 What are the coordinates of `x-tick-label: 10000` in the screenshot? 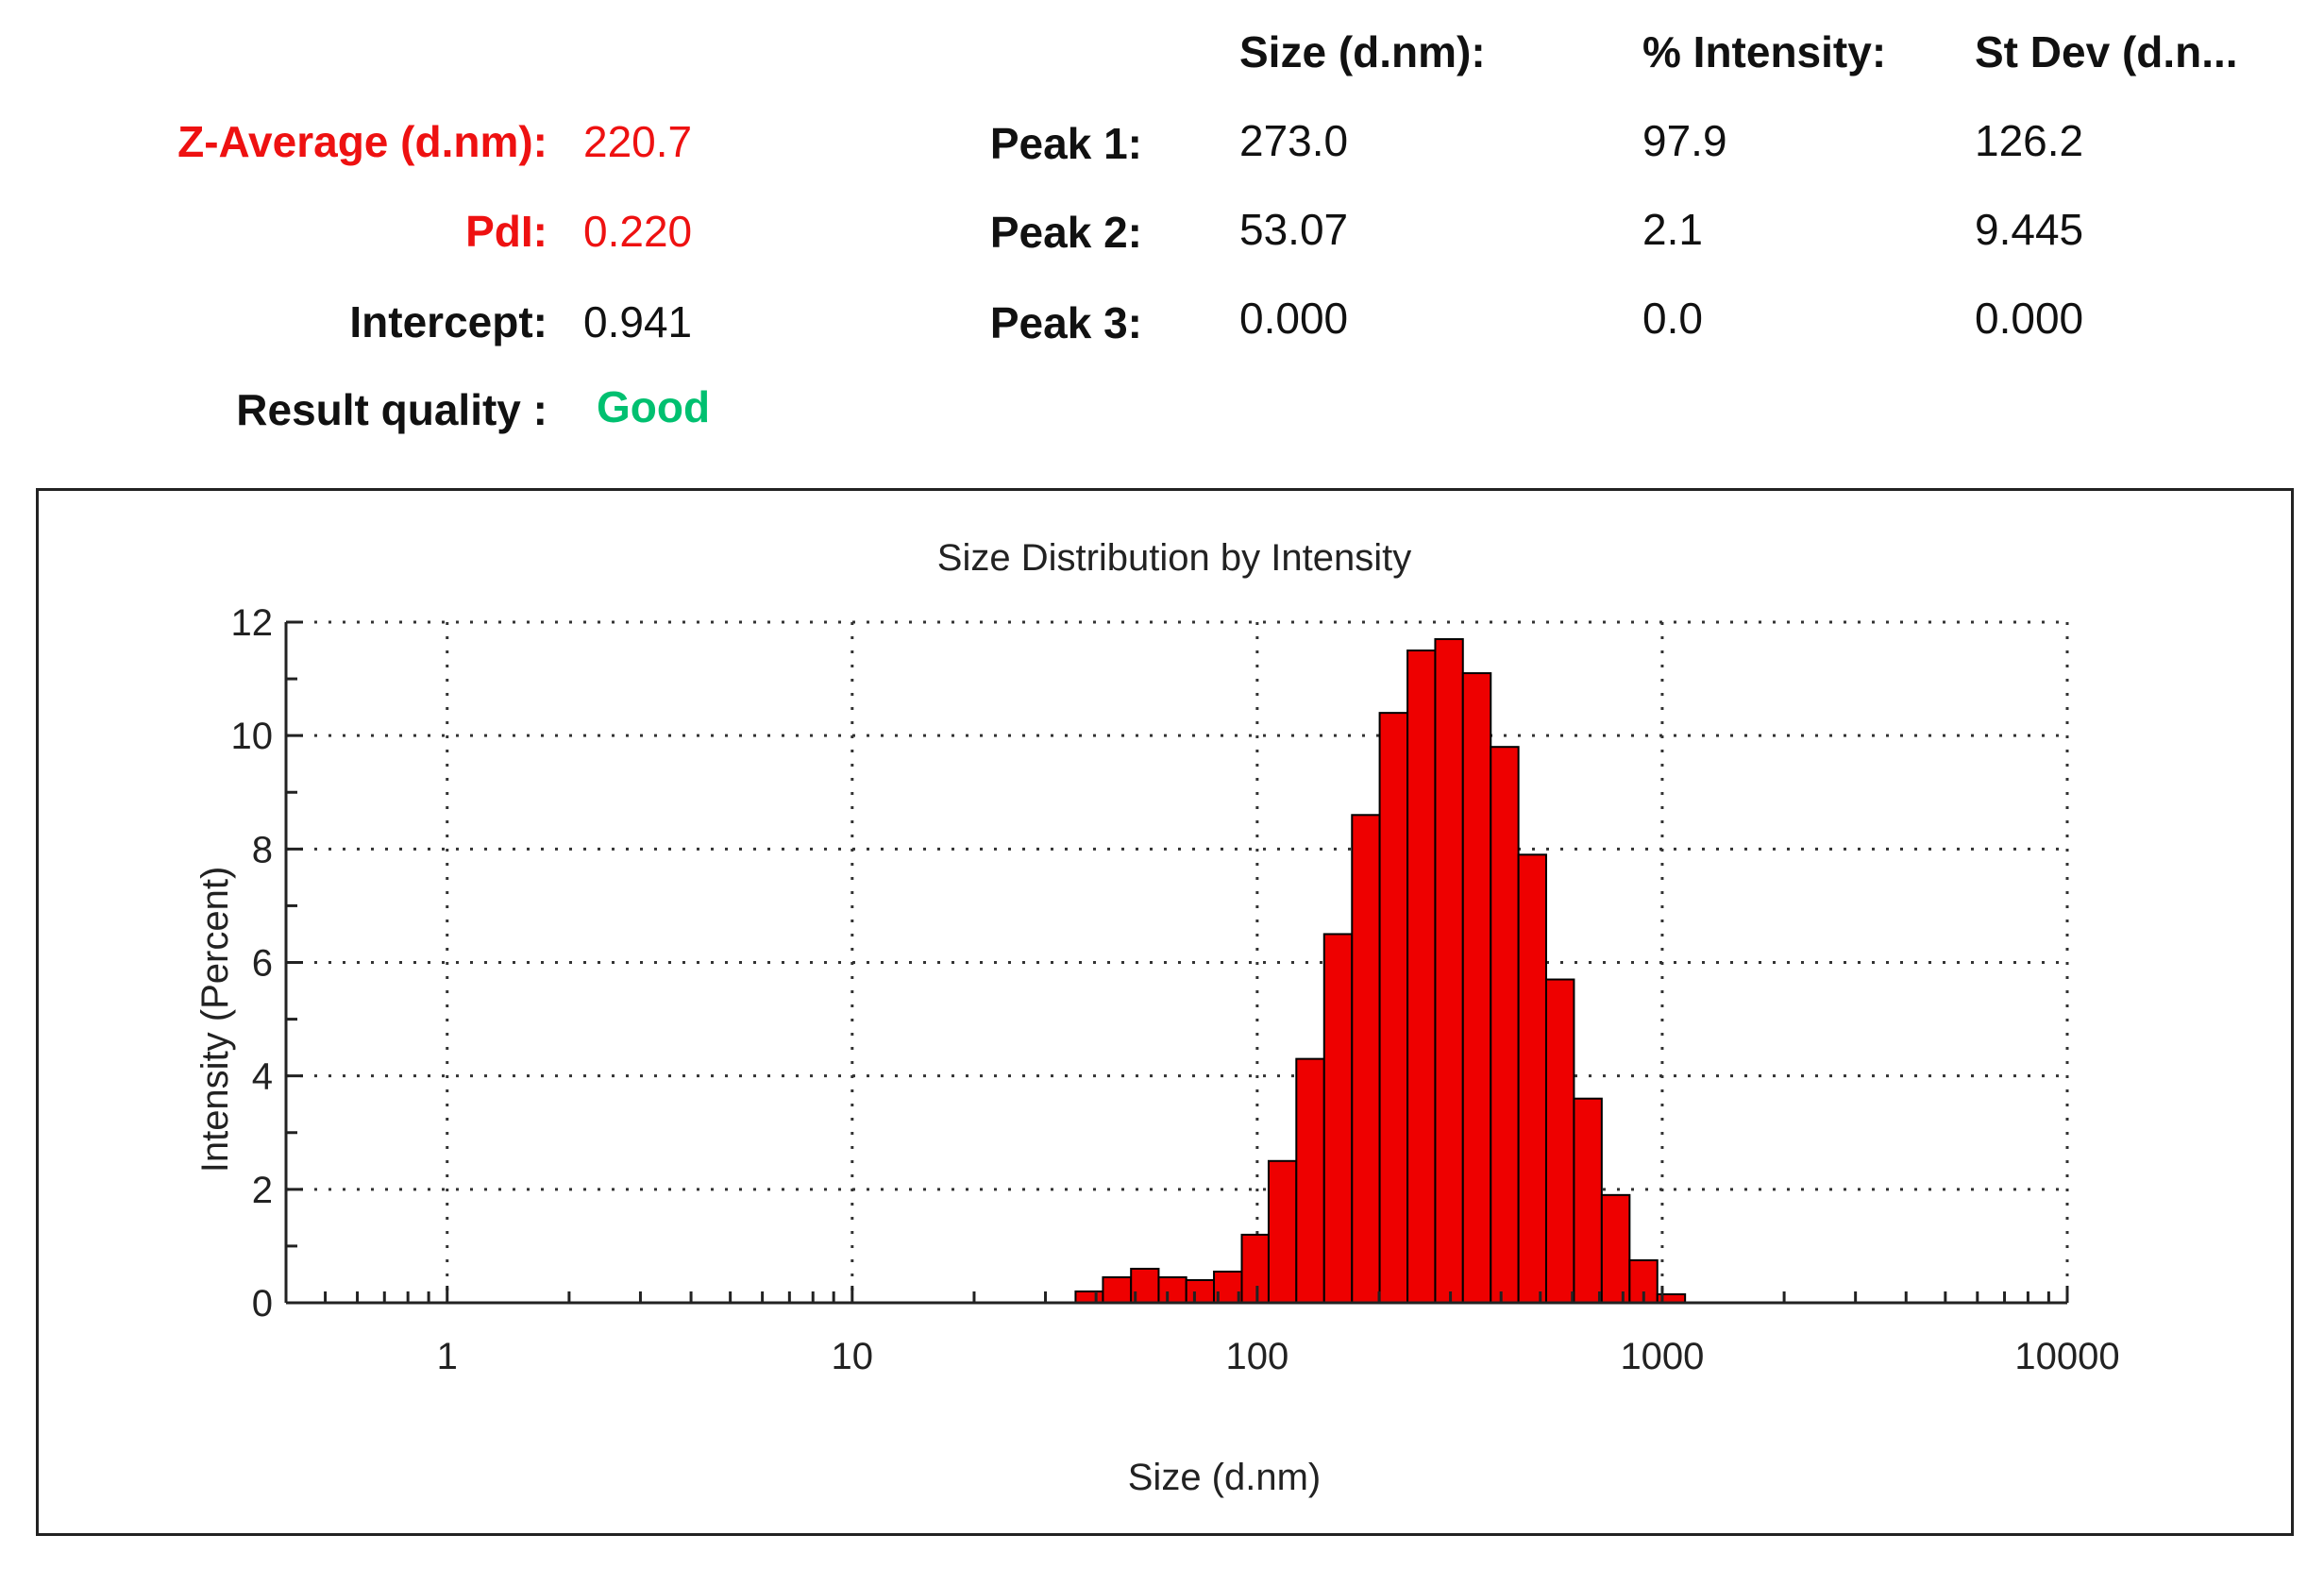 It's located at (2066, 1356).